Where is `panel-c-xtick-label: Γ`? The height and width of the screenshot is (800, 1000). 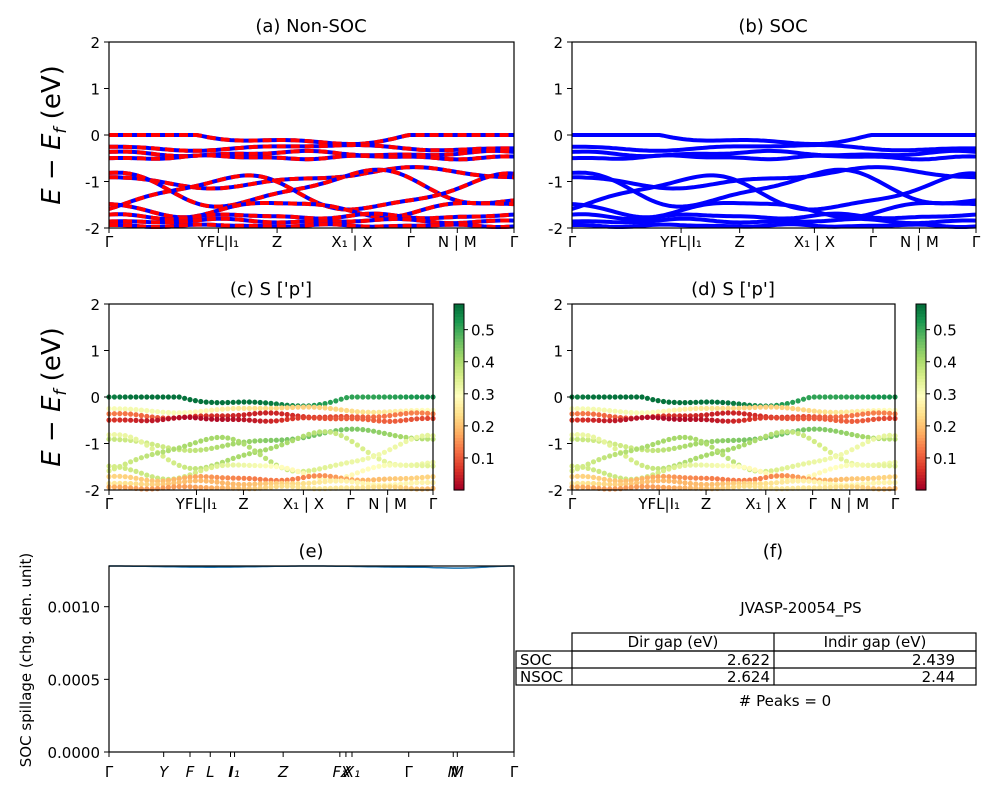
panel-c-xtick-label: Γ is located at coordinates (350, 504).